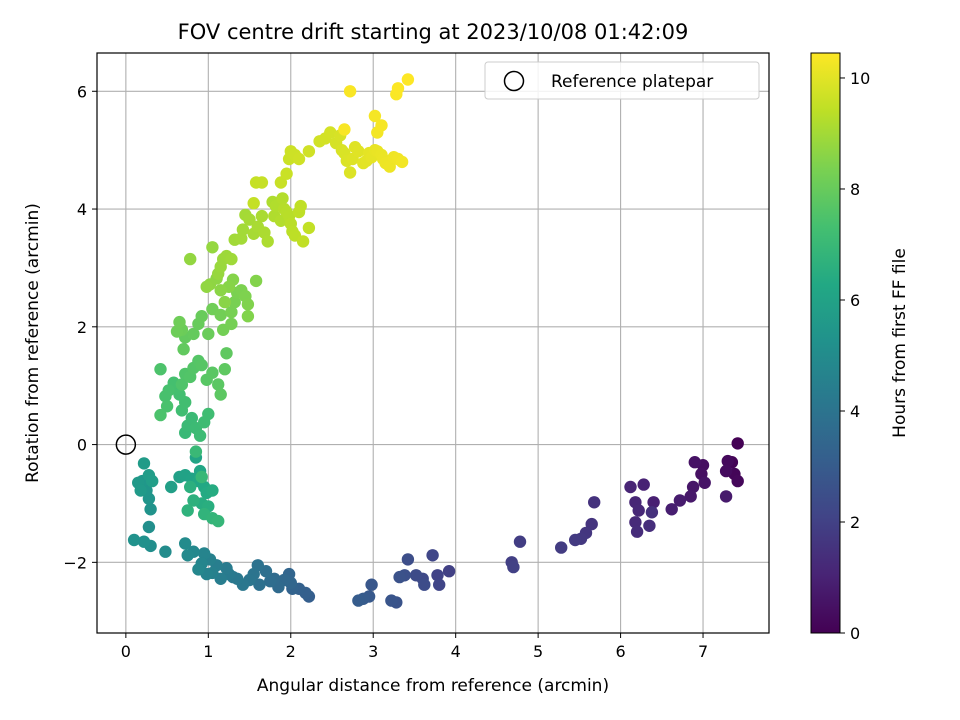 This screenshot has height=720, width=960. Describe the element at coordinates (855, 522) in the screenshot. I see `colorbar-tick-label: 2` at that location.